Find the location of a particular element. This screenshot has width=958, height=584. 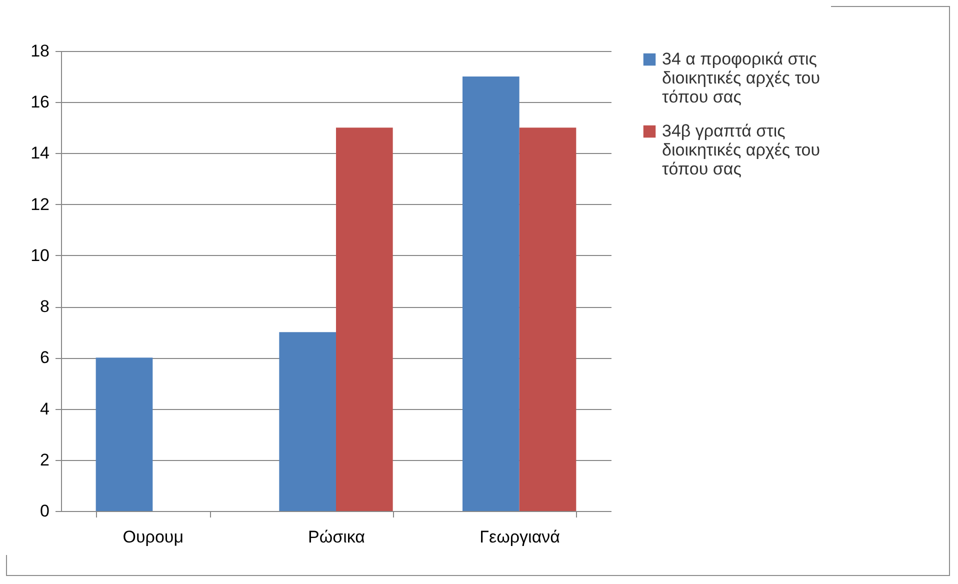

y-tick-label: 18 is located at coordinates (40, 51).